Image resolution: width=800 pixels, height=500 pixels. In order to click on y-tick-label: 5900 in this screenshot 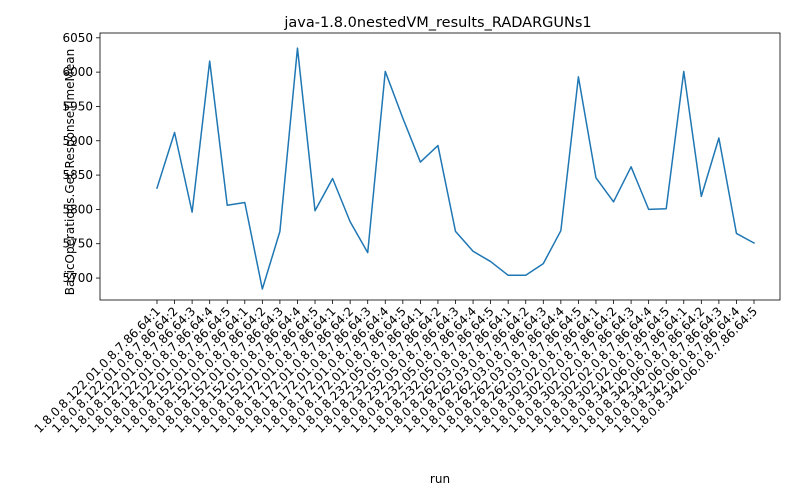, I will do `click(77, 141)`.